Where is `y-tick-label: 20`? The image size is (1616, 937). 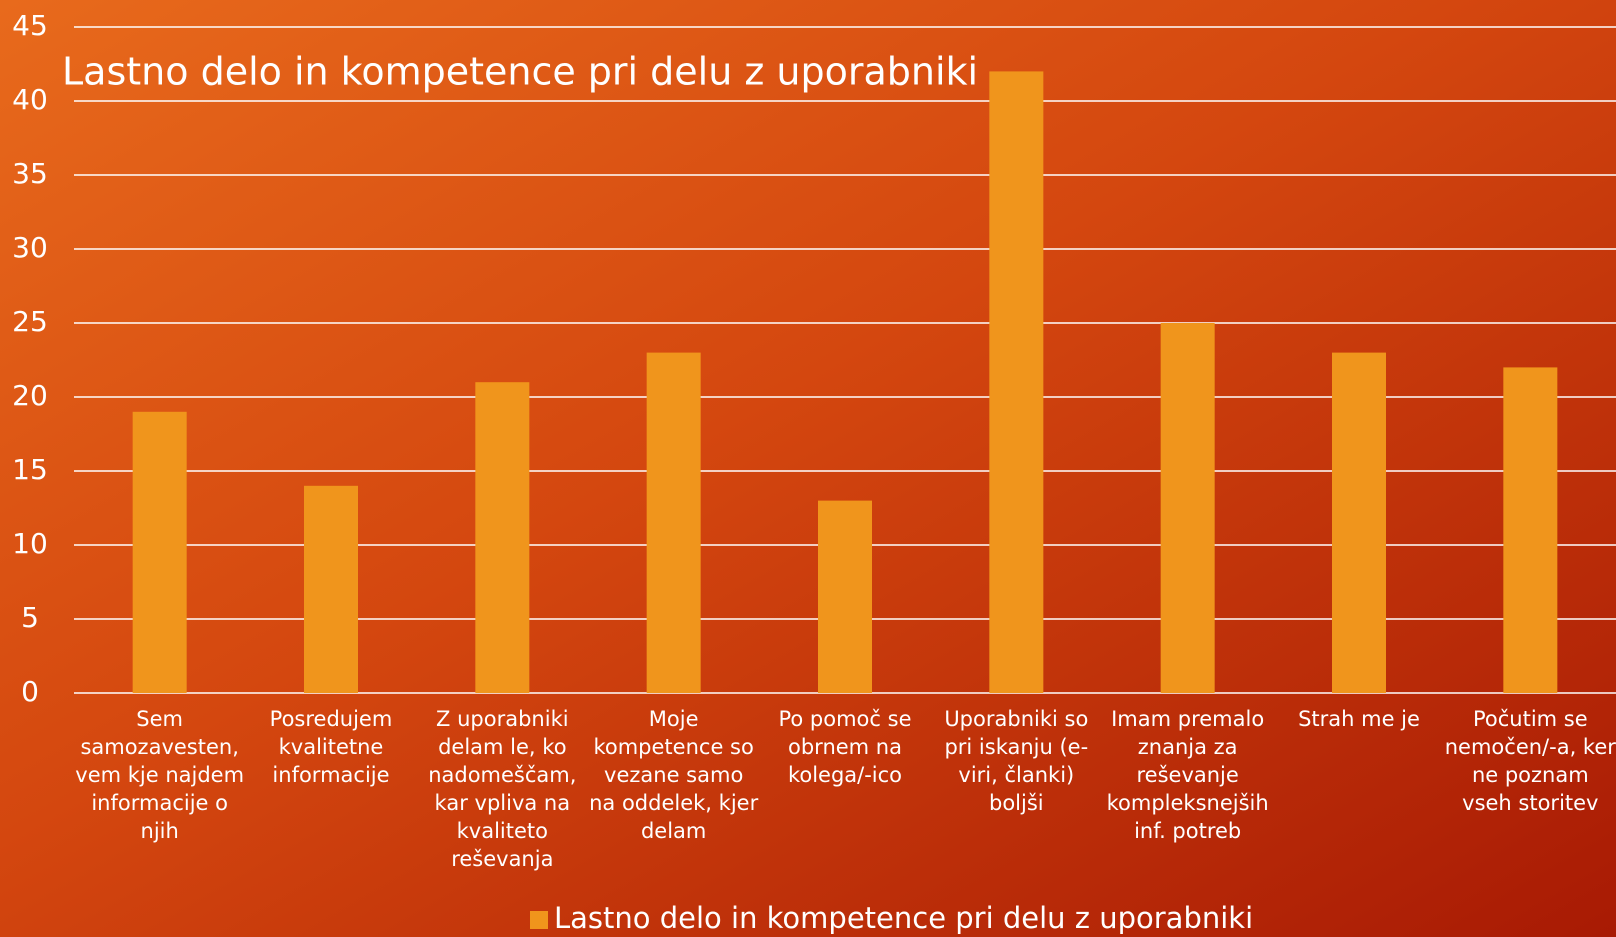
y-tick-label: 20 is located at coordinates (30, 395).